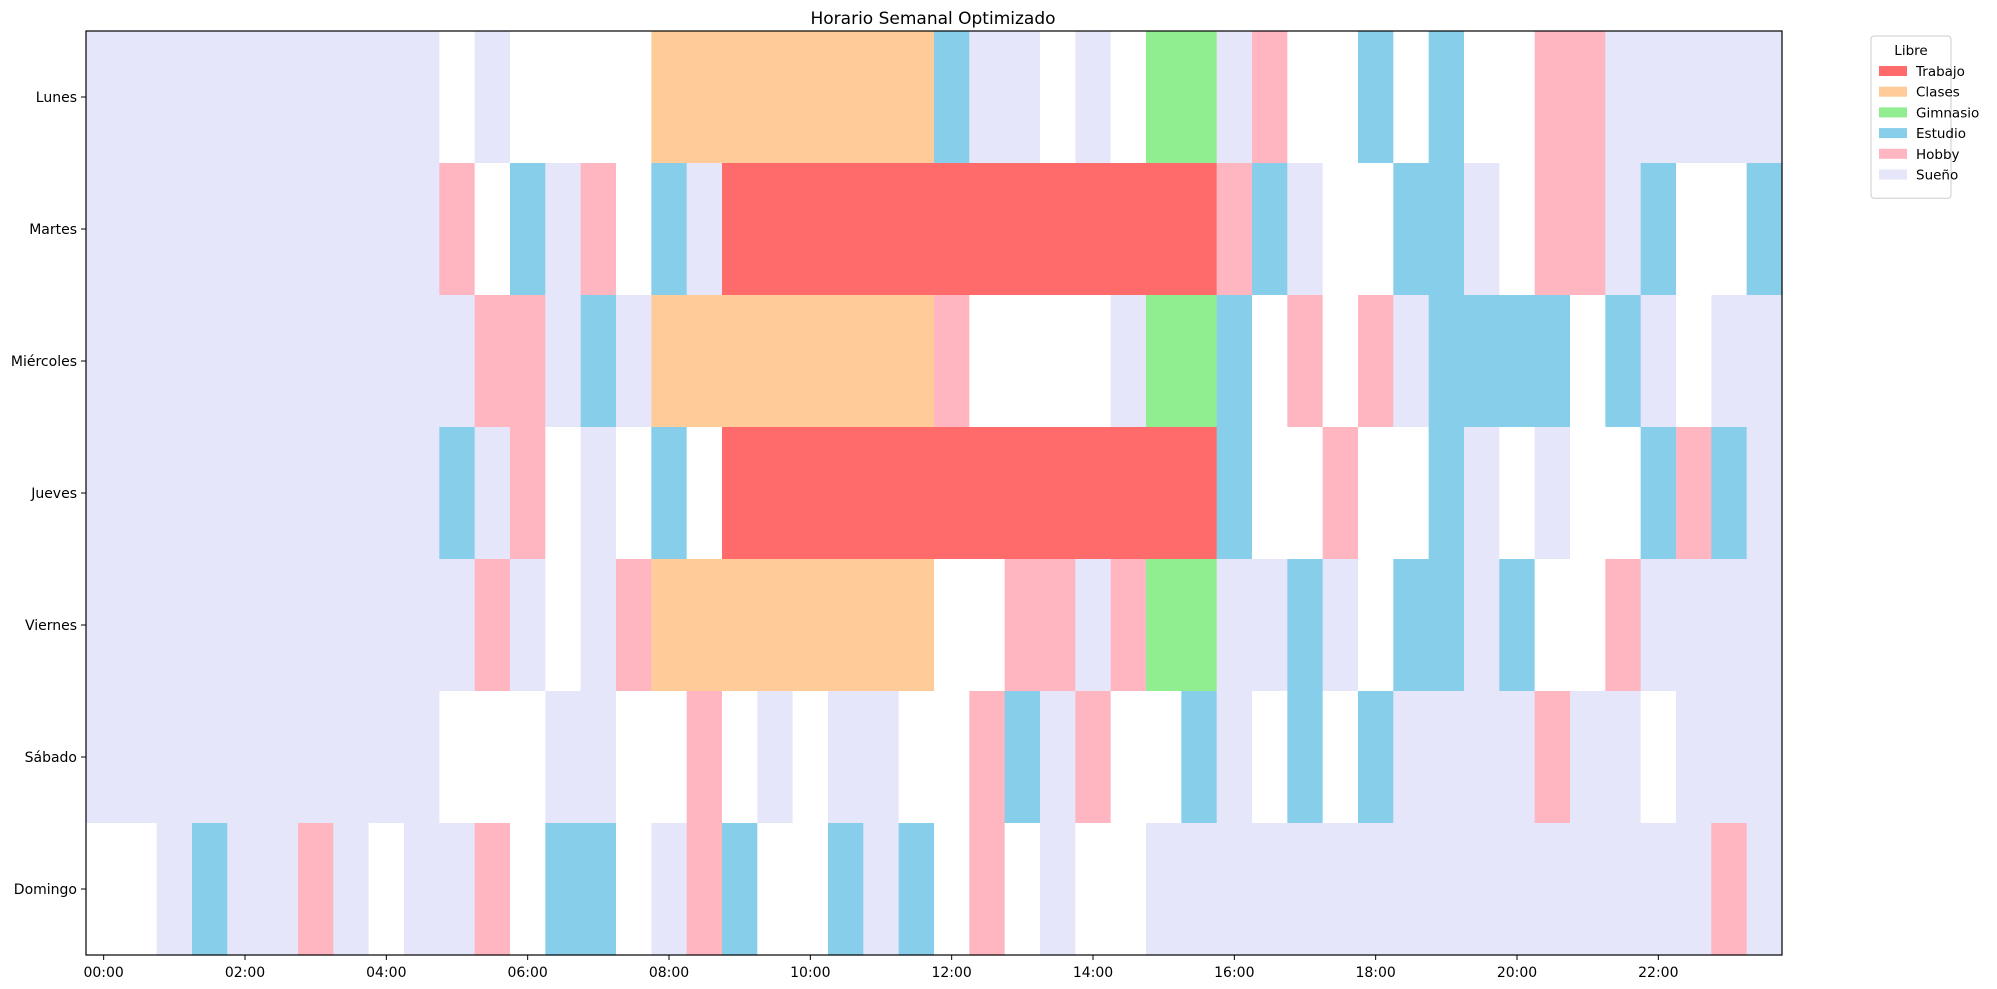 The height and width of the screenshot is (989, 1997). I want to click on x-tick-label: 16:00, so click(1234, 973).